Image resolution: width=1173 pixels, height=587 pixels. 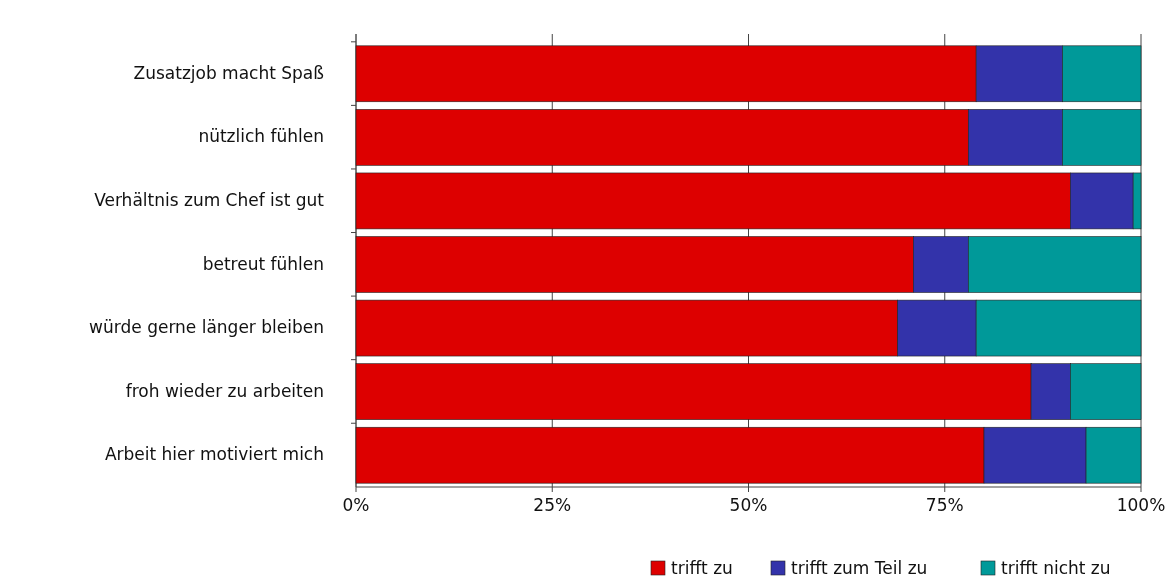 What do you see at coordinates (228, 72) in the screenshot?
I see `y-tick-label: Zusatzjob macht Spaß` at bounding box center [228, 72].